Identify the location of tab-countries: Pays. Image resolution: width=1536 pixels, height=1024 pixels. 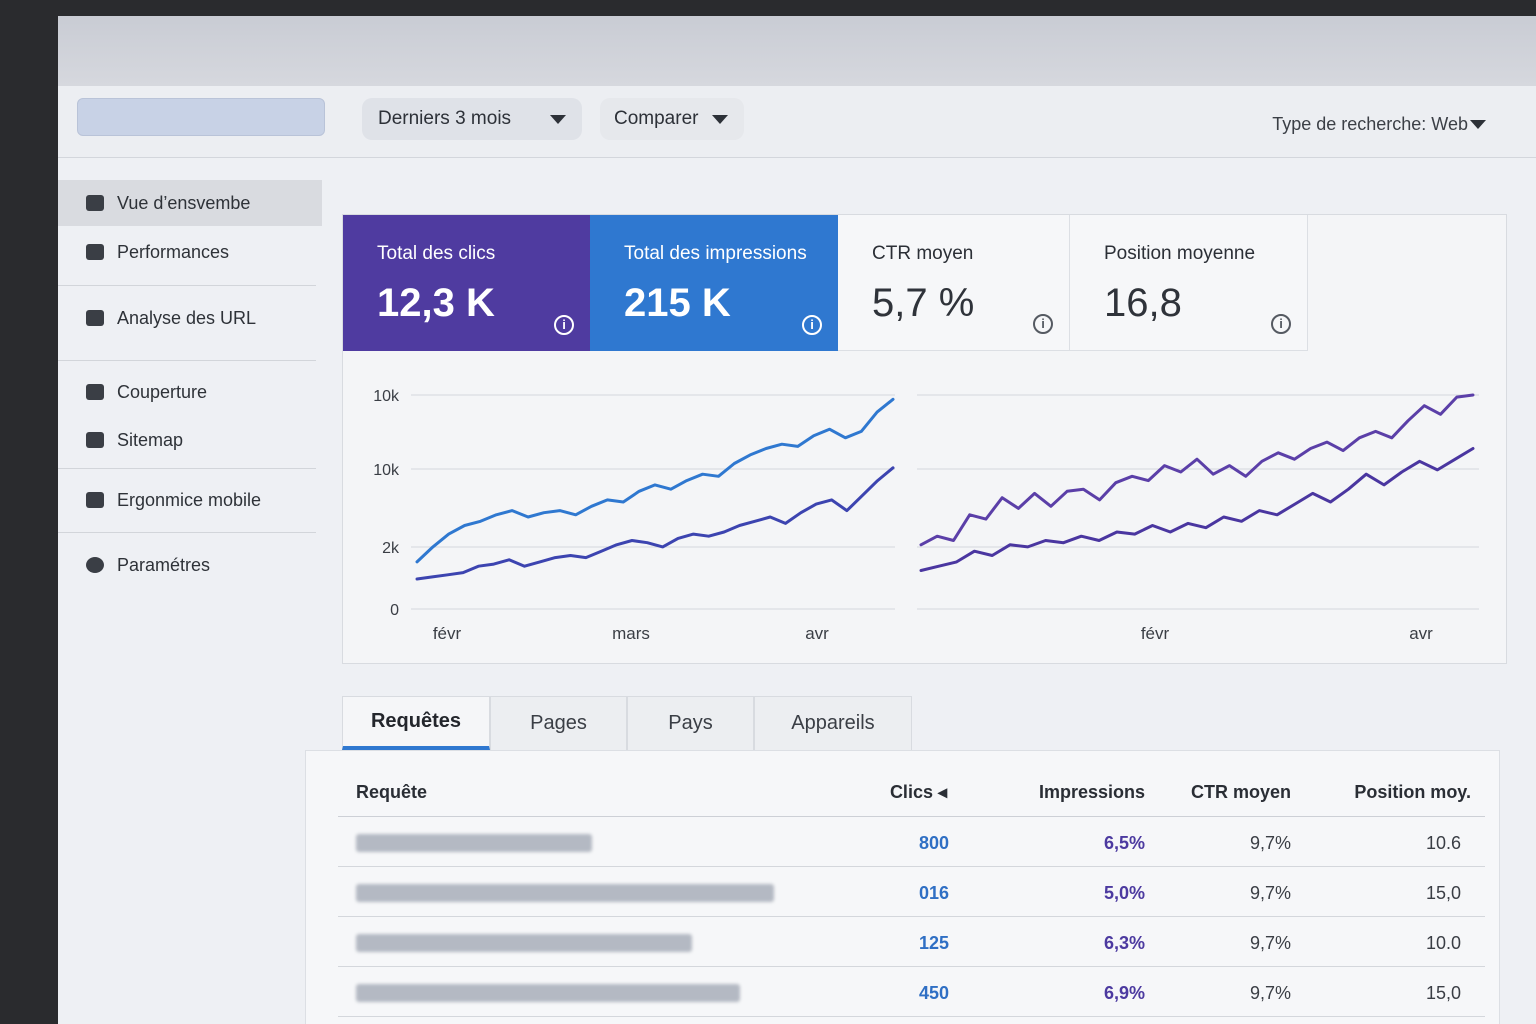
(690, 723).